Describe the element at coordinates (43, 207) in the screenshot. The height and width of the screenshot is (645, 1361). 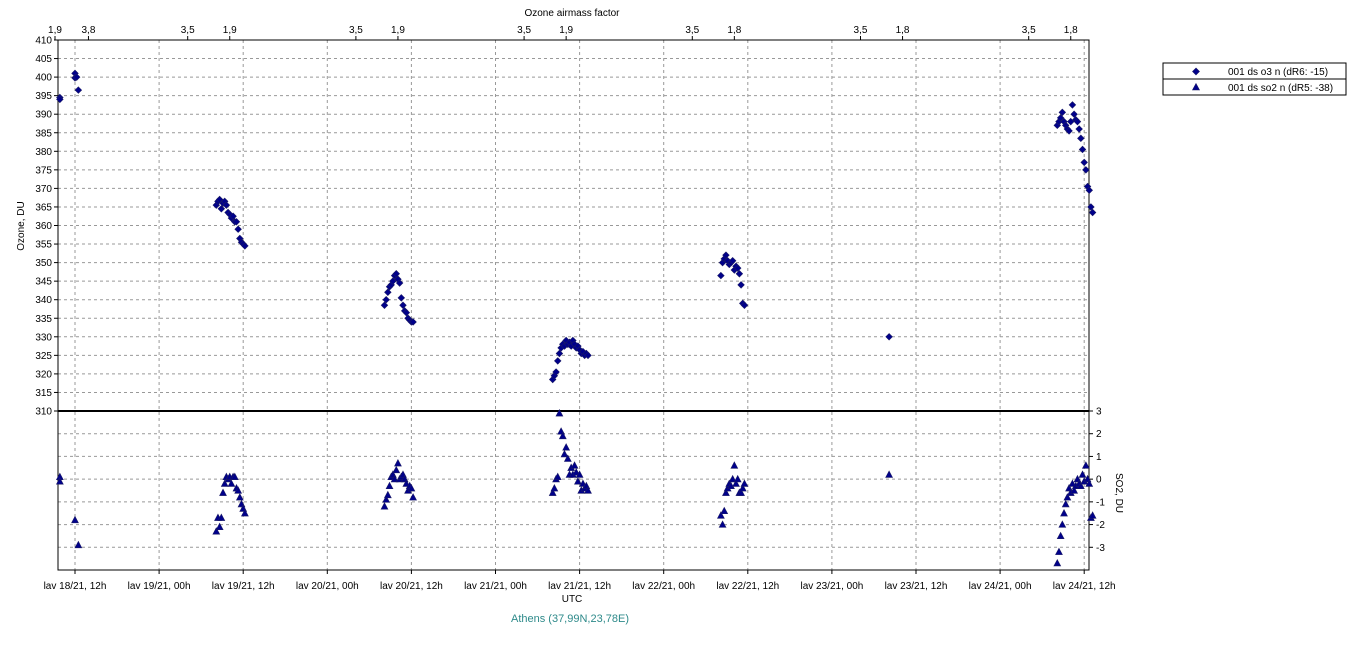
I see `ozone-y-tick-label: 365` at that location.